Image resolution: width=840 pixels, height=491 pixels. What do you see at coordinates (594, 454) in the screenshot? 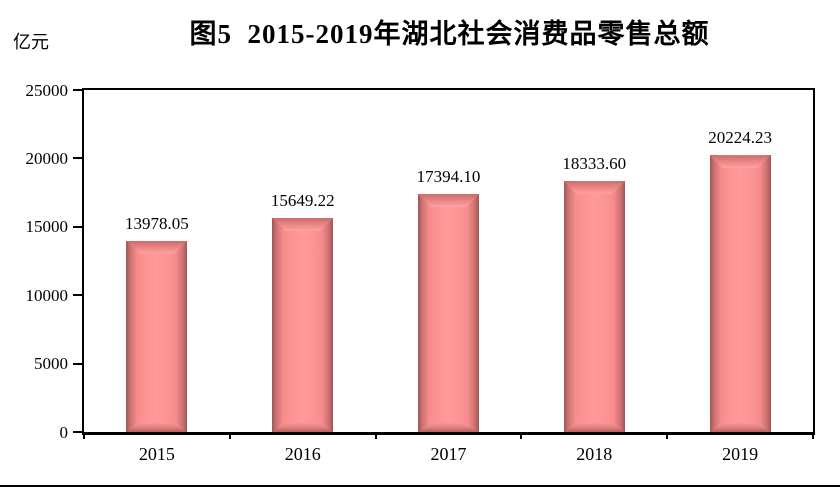
I see `x-axis-tick-label: 2018` at bounding box center [594, 454].